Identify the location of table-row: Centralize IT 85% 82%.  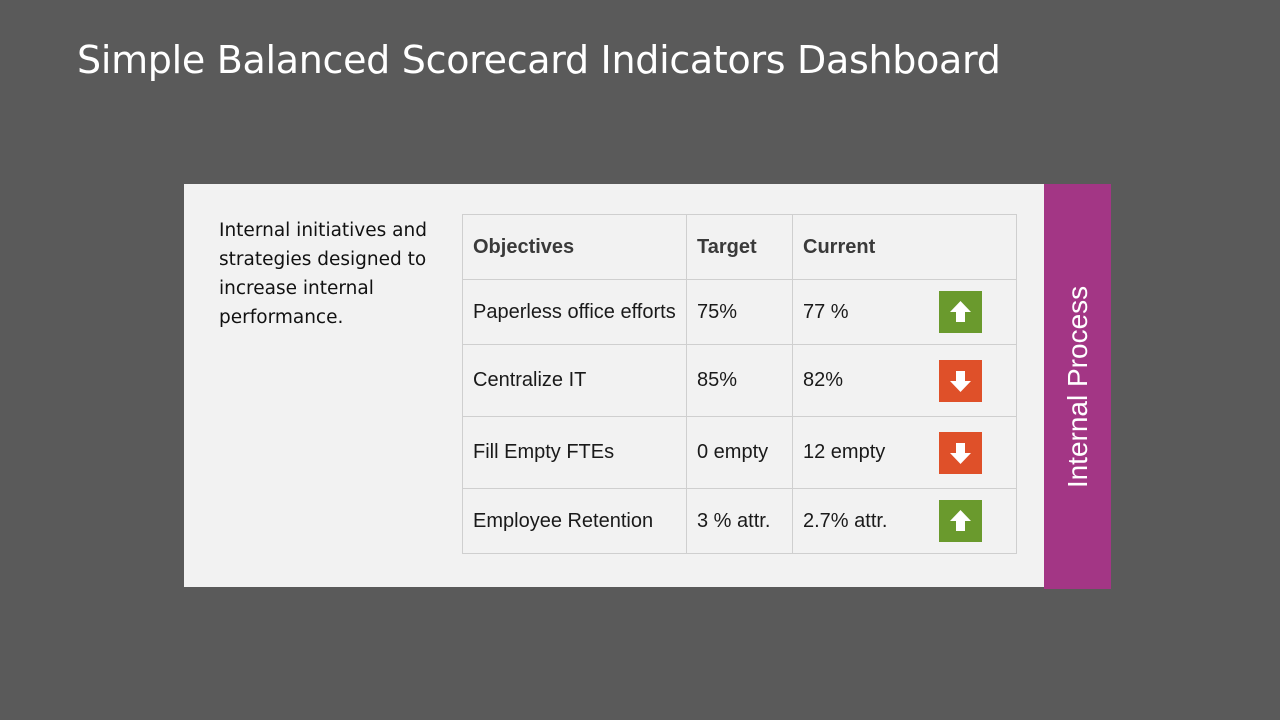
(739, 380).